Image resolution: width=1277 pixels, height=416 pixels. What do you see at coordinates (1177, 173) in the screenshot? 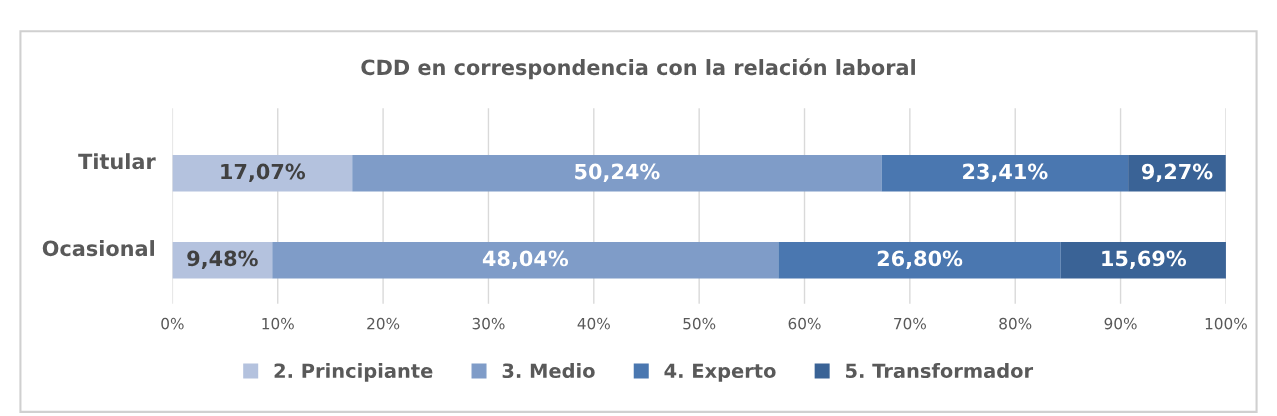
I see `data-label: 9,27%` at bounding box center [1177, 173].